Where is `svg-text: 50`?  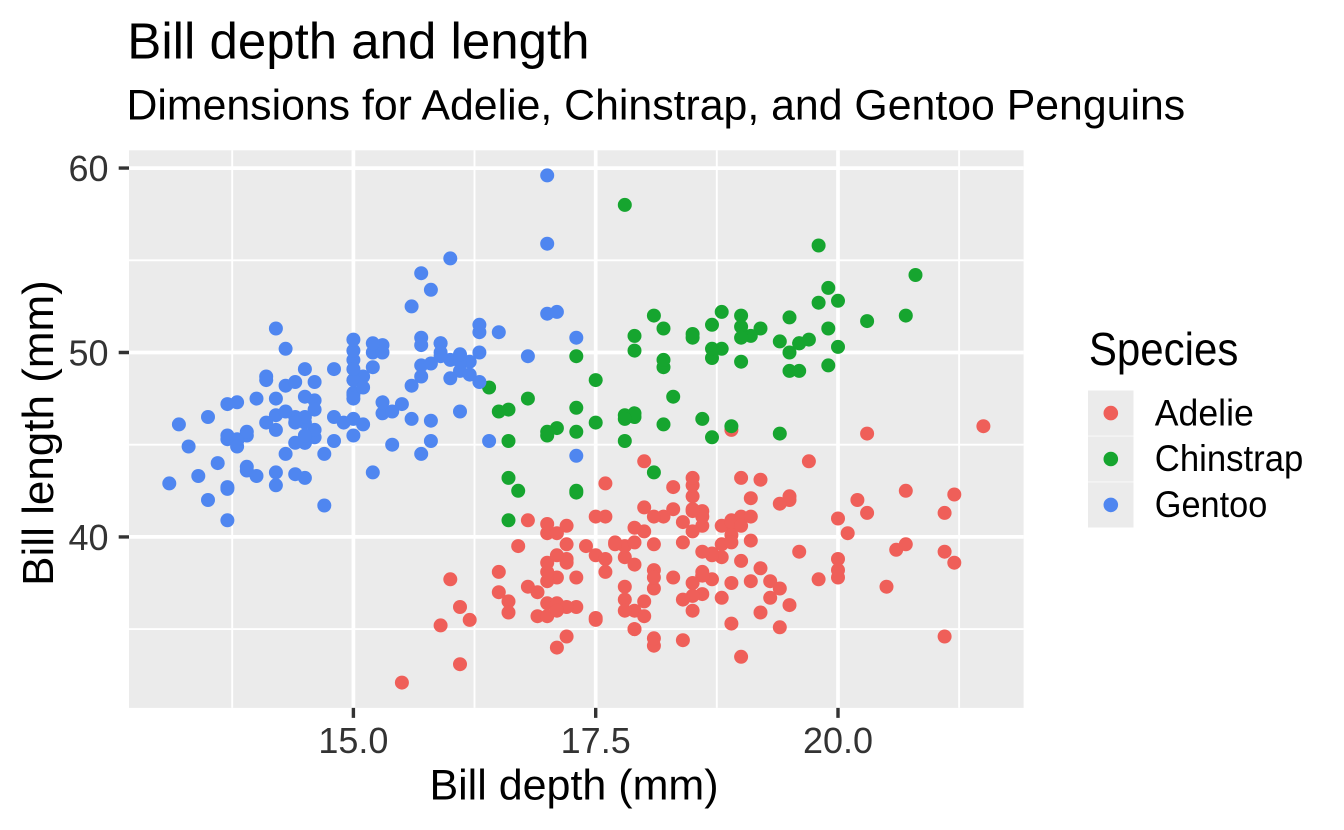
svg-text: 50 is located at coordinates (88, 353).